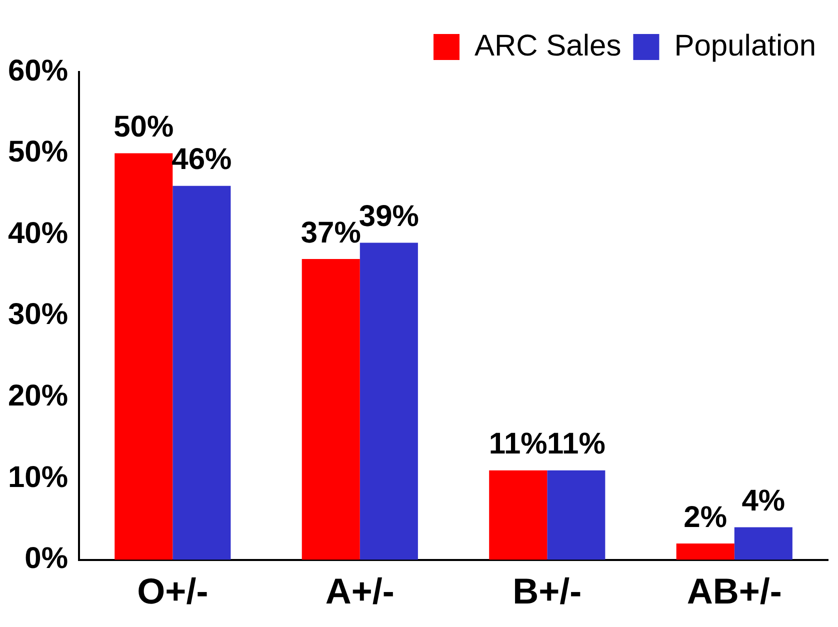 The height and width of the screenshot is (627, 838). What do you see at coordinates (38, 233) in the screenshot?
I see `y-tick-label: 40%` at bounding box center [38, 233].